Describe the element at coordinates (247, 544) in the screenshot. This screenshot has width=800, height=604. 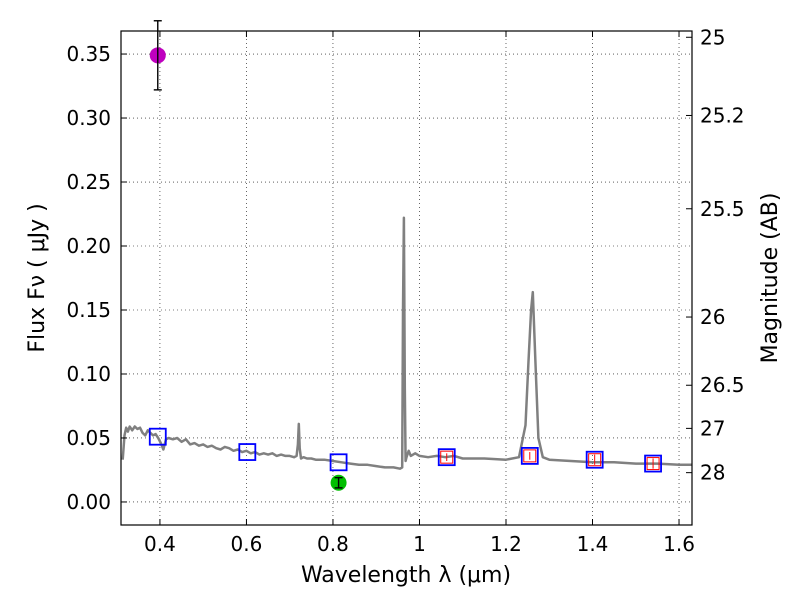
I see `x-tick-label: 0.6` at that location.